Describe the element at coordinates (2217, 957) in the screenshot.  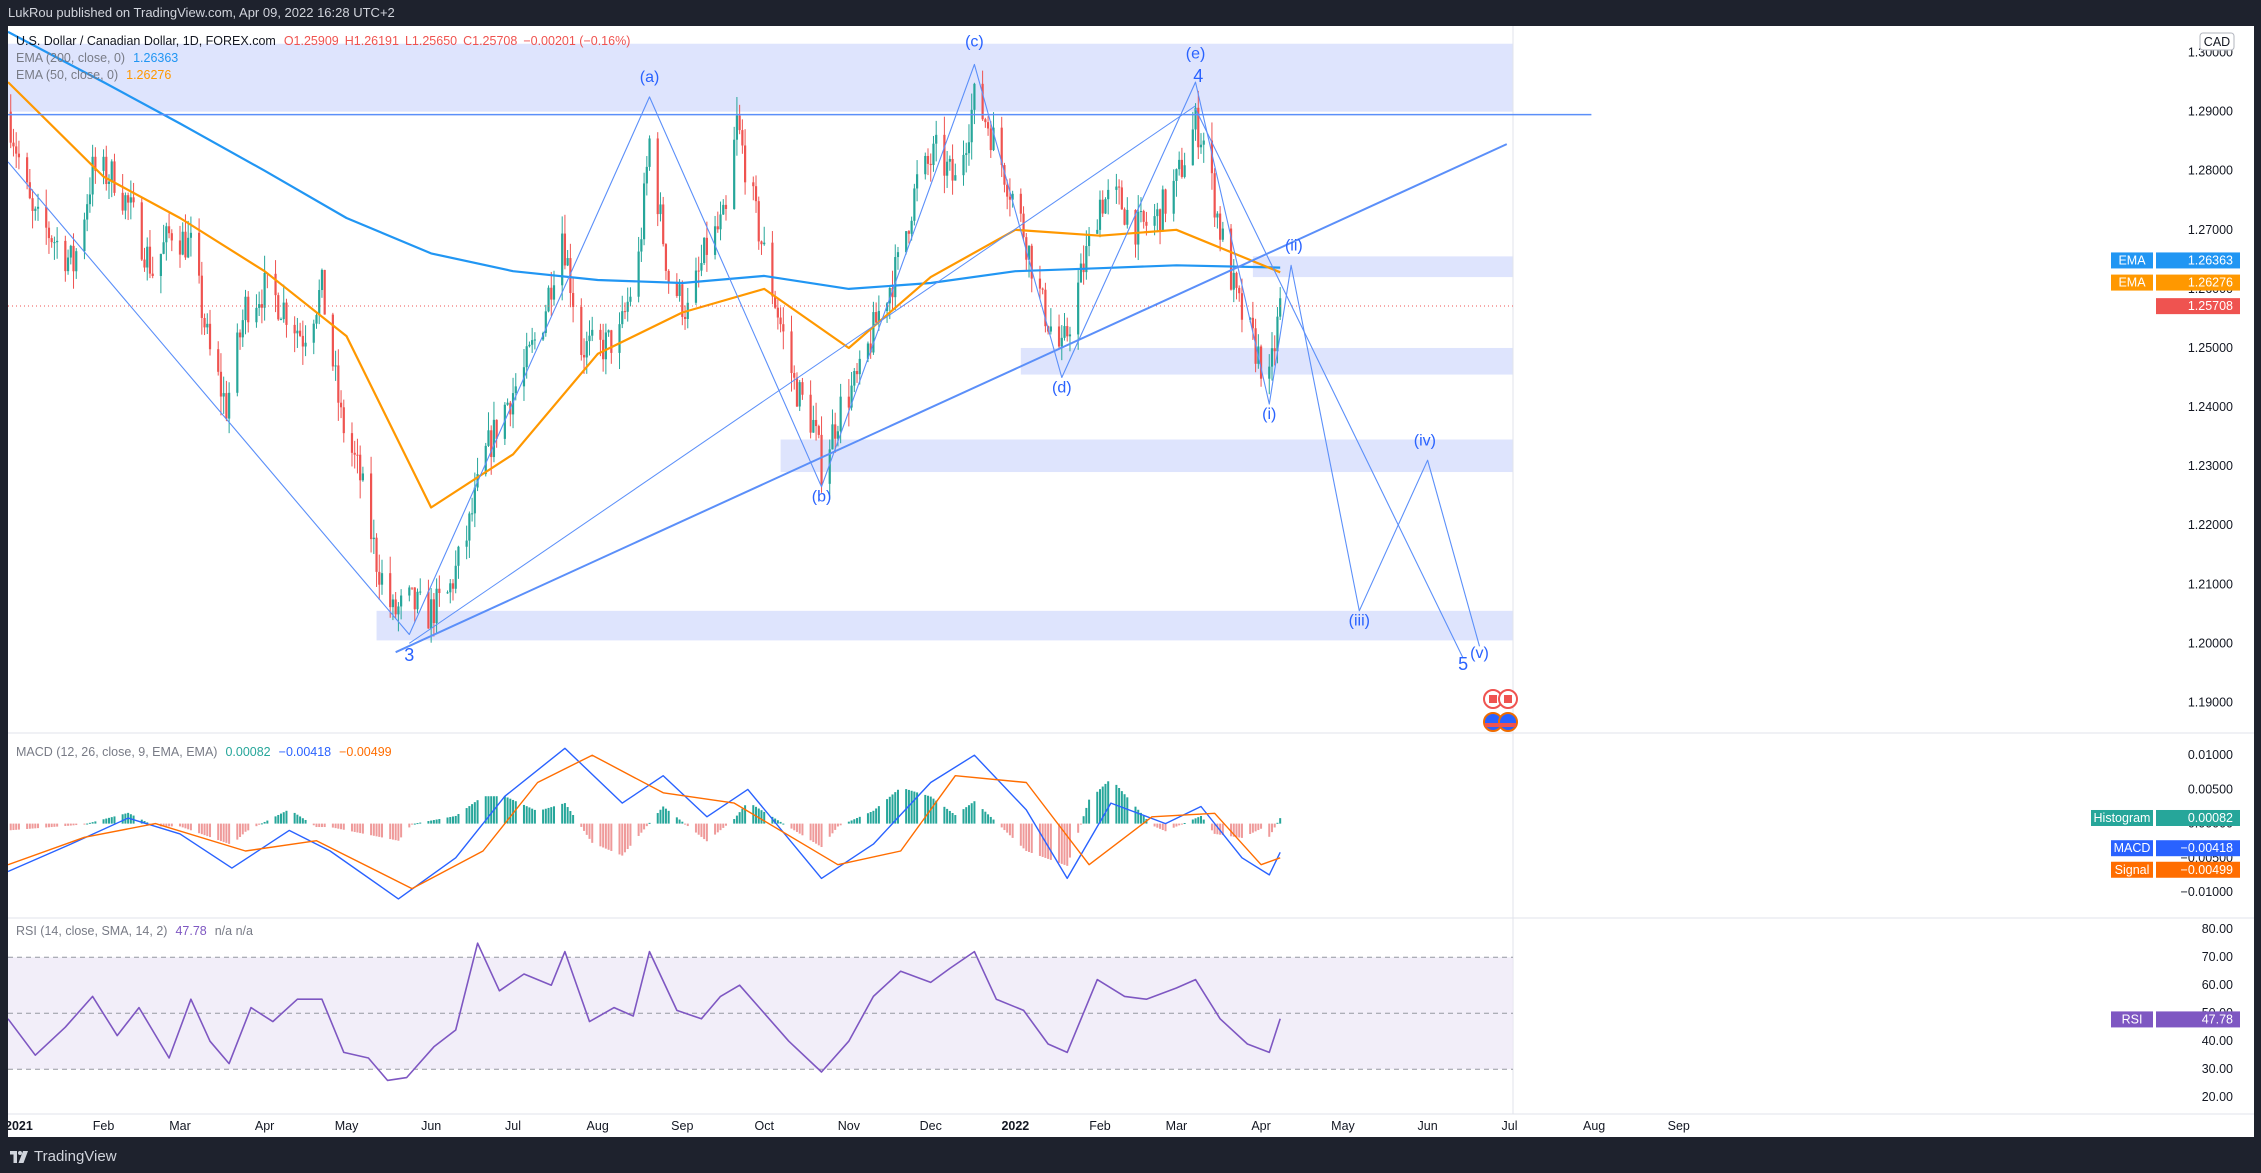
I see `rsi-tick: 70.00` at that location.